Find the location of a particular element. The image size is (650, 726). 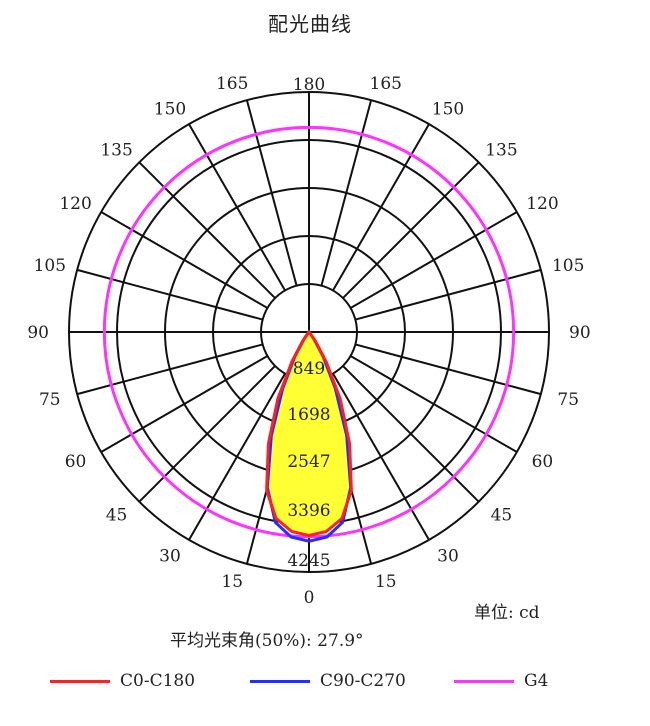

grid-spoke-r30 is located at coordinates (381, 457).